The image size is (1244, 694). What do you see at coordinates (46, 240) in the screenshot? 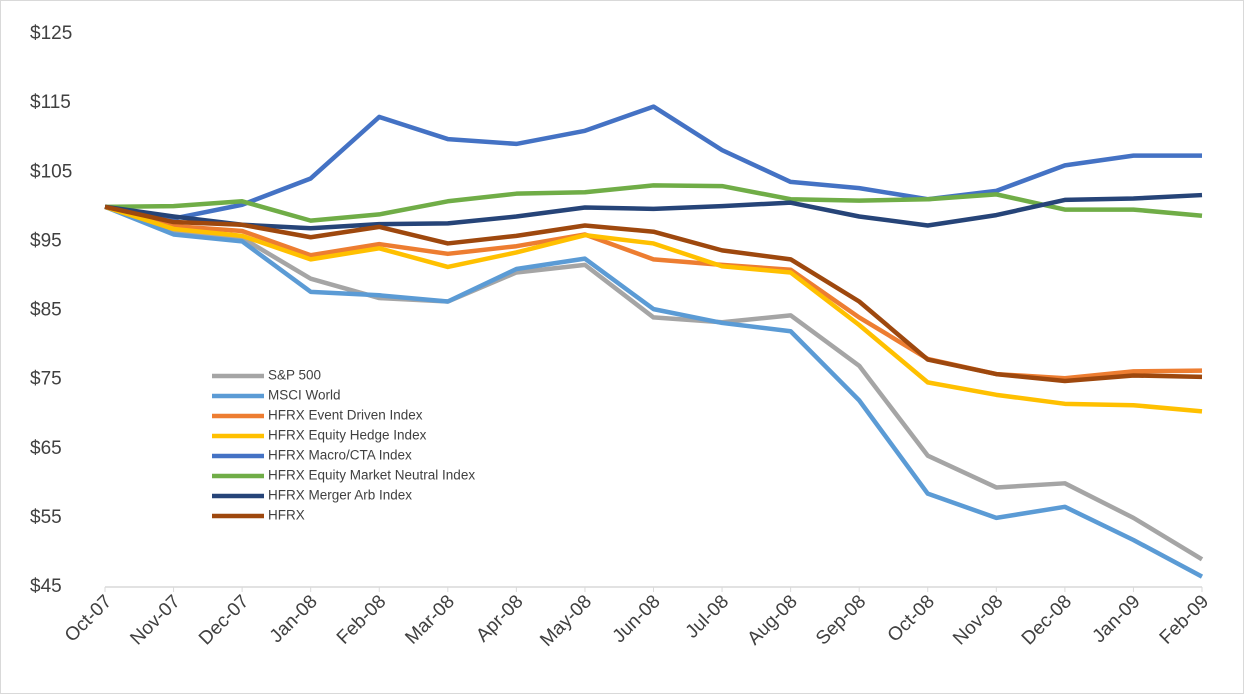
I see `y-tick-label: $95` at bounding box center [46, 240].